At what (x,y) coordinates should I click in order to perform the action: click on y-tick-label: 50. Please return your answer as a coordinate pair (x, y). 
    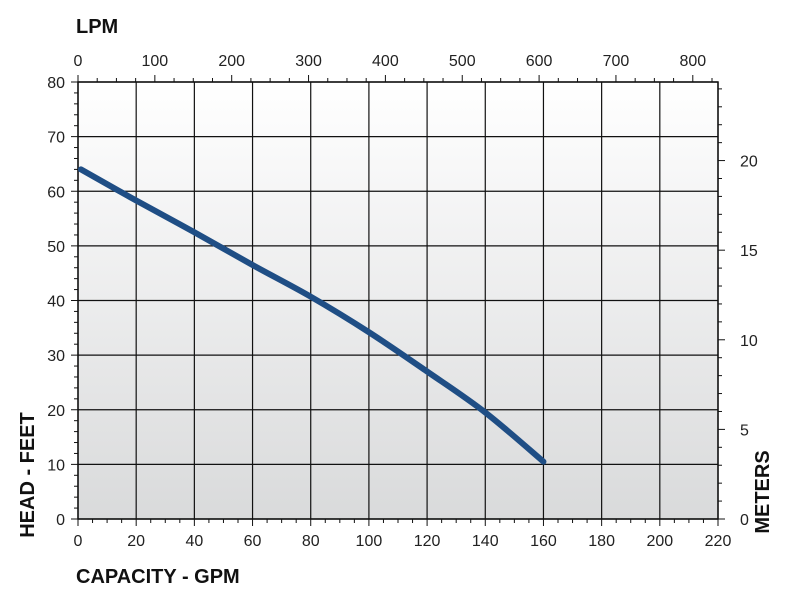
    Looking at the image, I should click on (56, 247).